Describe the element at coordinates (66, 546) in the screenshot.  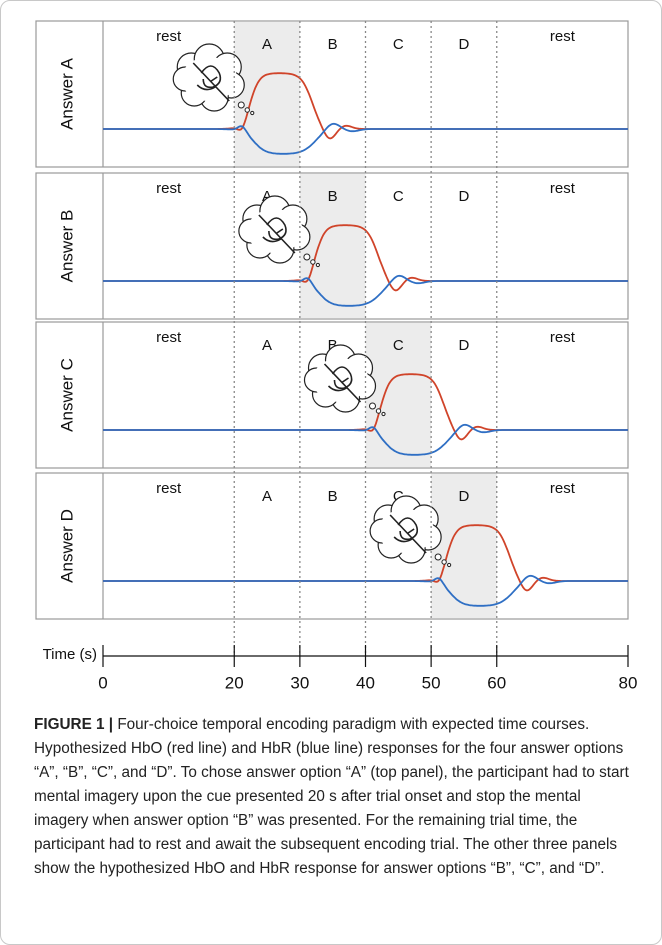
I see `panel-label: Answer D` at that location.